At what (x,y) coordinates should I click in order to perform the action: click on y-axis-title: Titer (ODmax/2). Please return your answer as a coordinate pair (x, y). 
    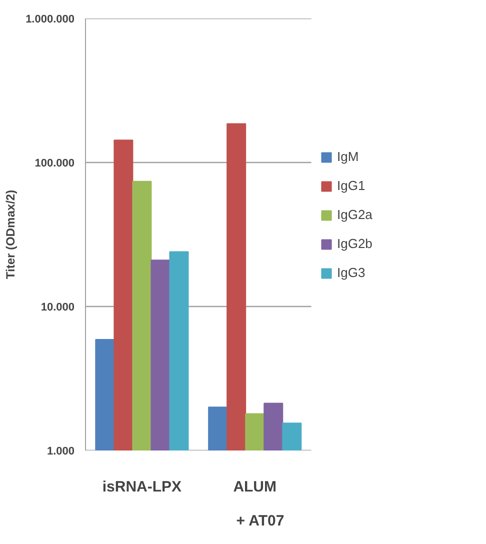
    Looking at the image, I should click on (11, 235).